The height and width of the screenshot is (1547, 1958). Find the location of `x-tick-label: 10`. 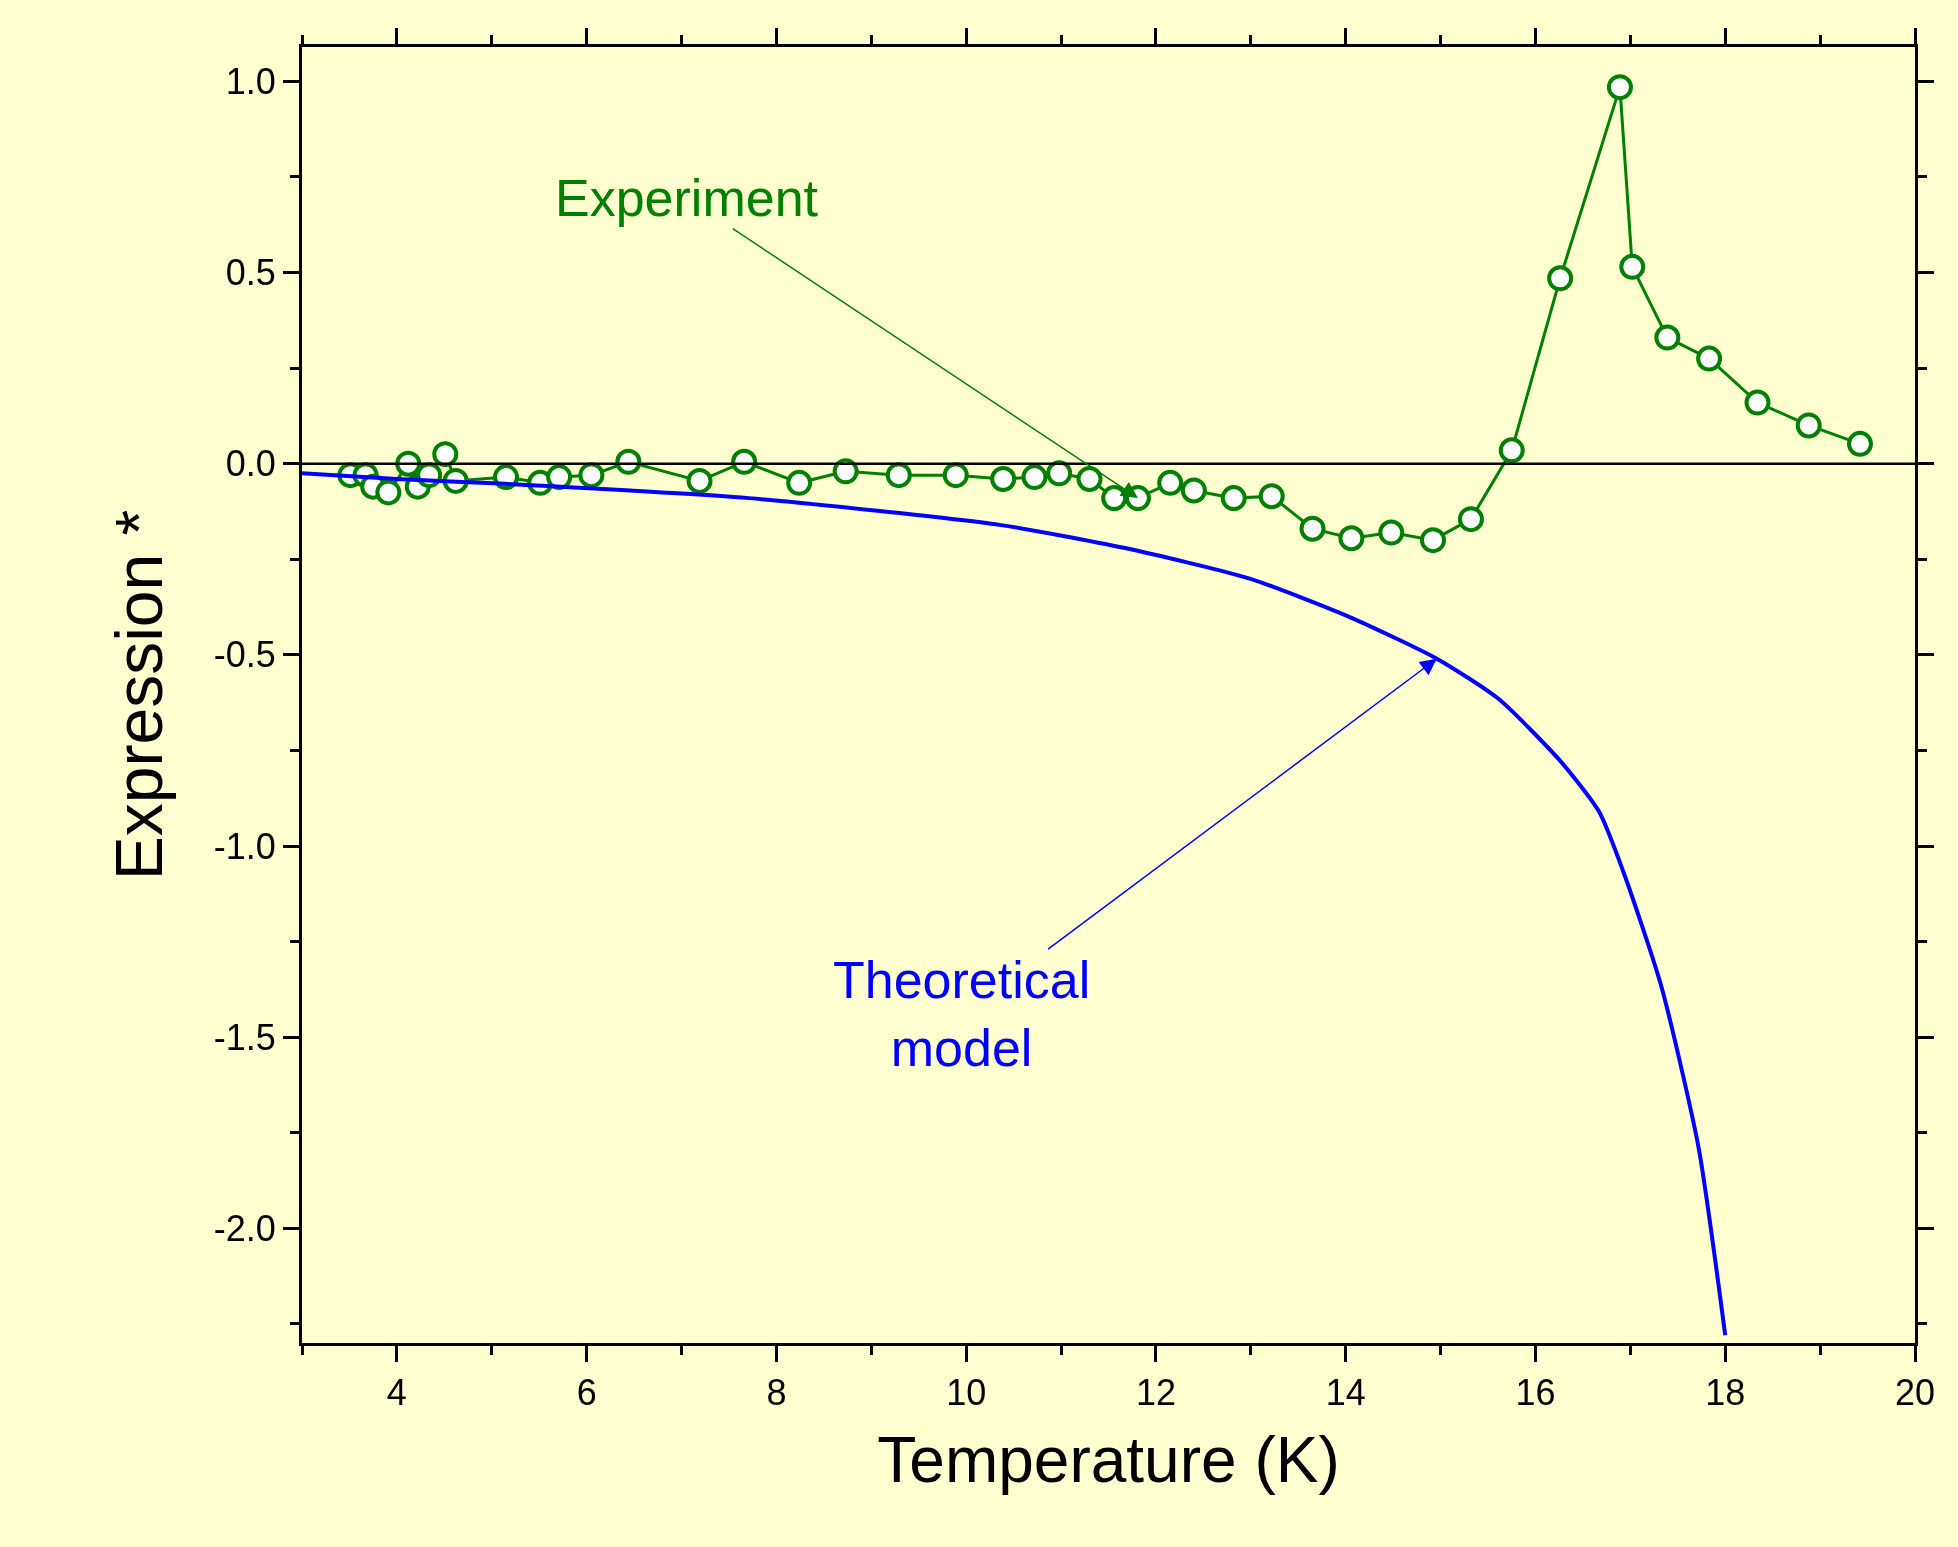

x-tick-label: 10 is located at coordinates (966, 1393).